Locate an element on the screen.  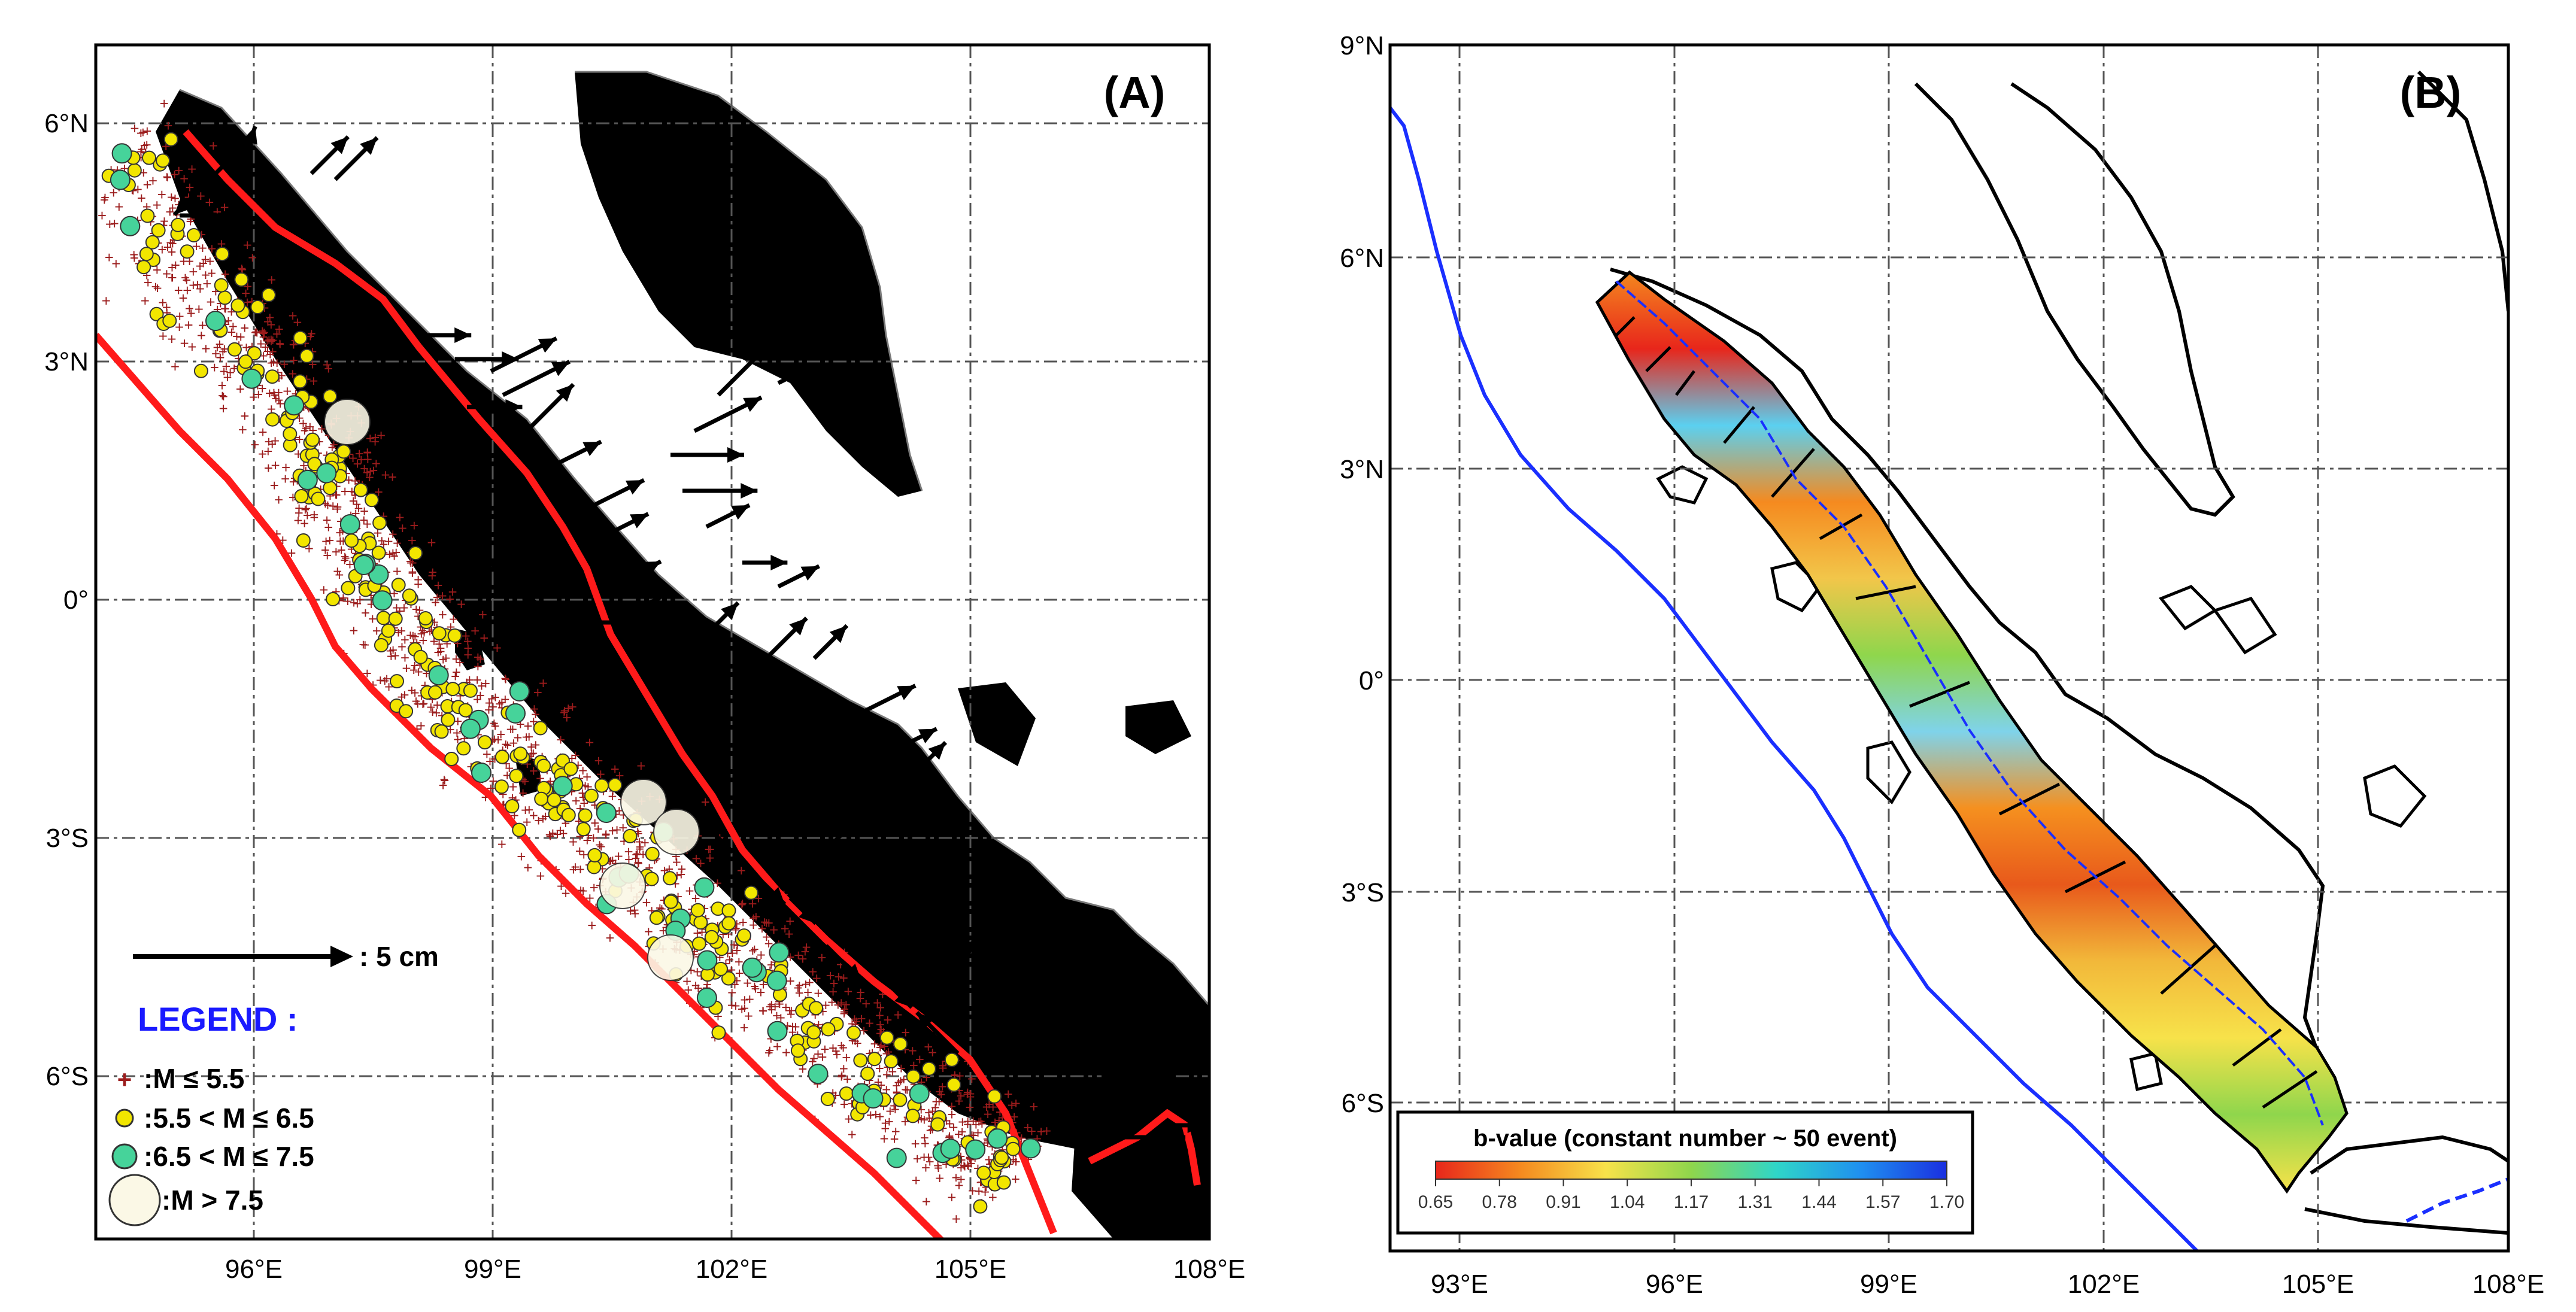
colorbar-tick-label: 0.91 is located at coordinates (1563, 1202).